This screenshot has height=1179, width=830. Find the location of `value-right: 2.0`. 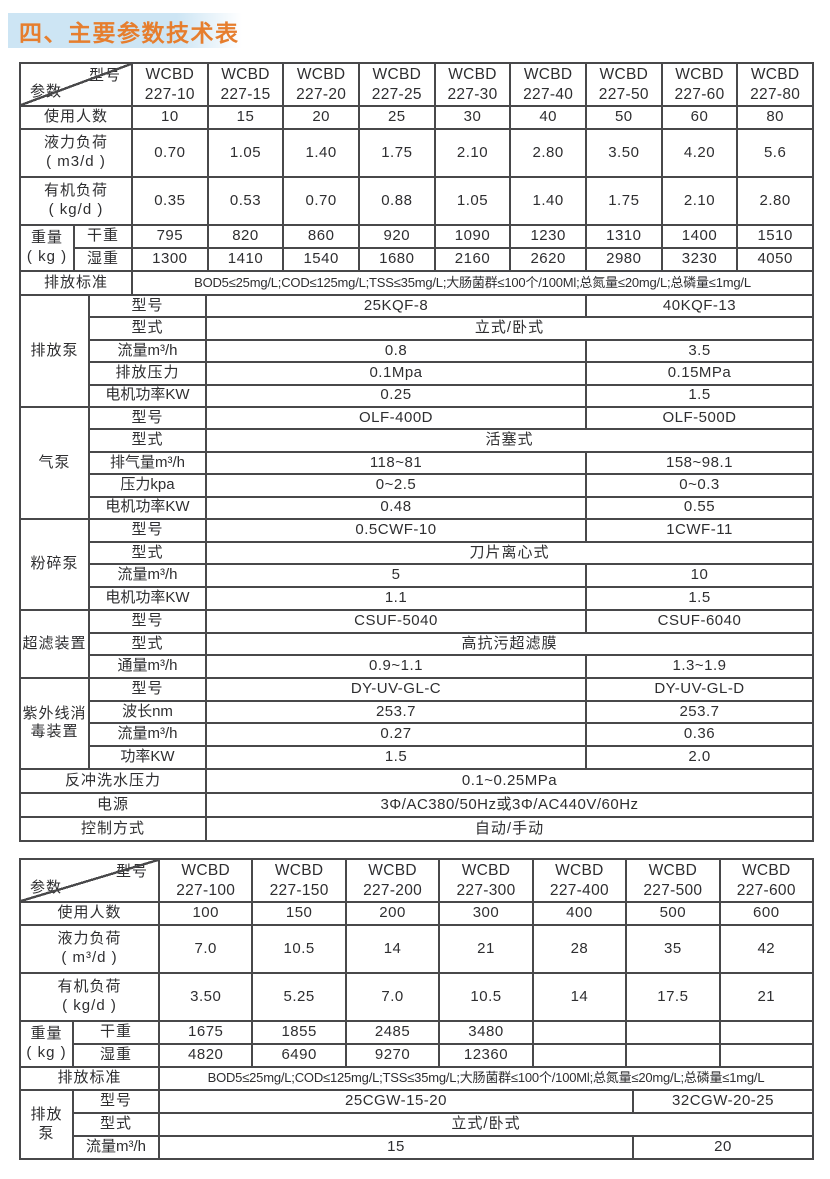

value-right: 2.0 is located at coordinates (700, 758).